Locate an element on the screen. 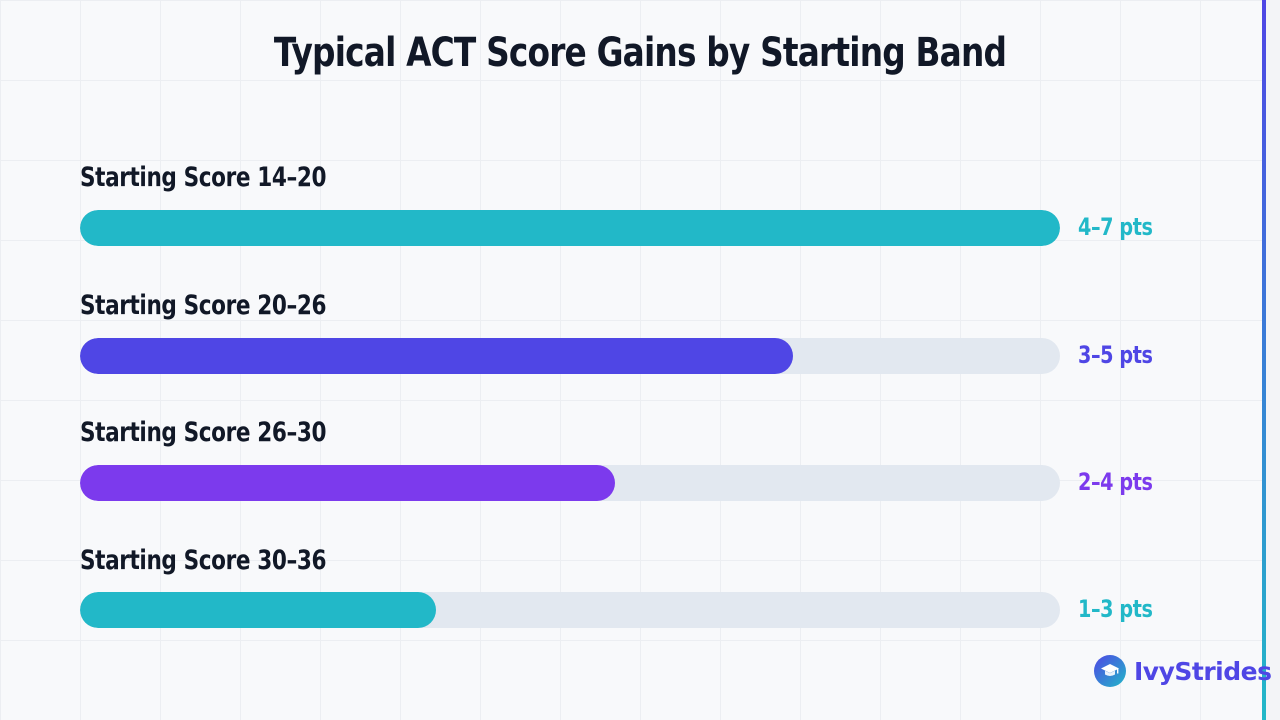 Image resolution: width=1280 pixels, height=720 pixels. category-label: Starting Score 20–26 is located at coordinates (203, 305).